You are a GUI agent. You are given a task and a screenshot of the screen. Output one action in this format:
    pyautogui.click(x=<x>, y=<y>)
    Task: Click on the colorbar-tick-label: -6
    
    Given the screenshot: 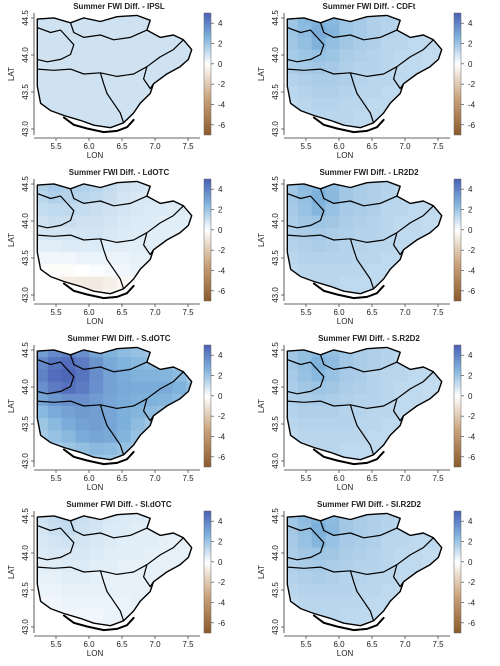 What is the action you would take?
    pyautogui.click(x=472, y=457)
    